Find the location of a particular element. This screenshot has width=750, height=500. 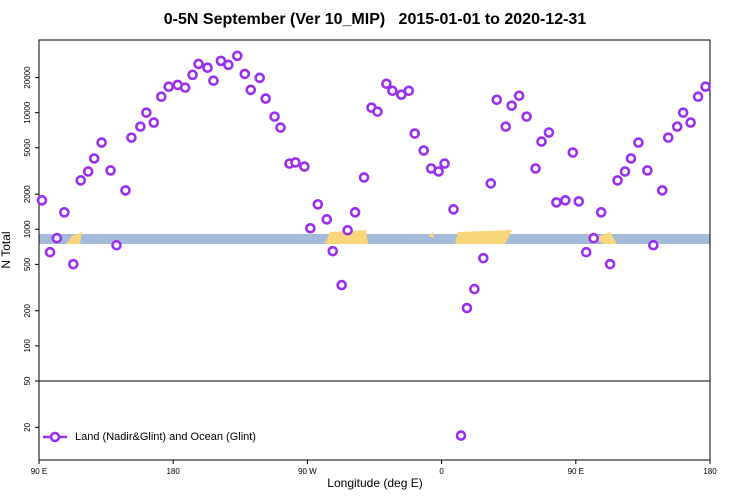

land-ocean-strip is located at coordinates (374, 237).